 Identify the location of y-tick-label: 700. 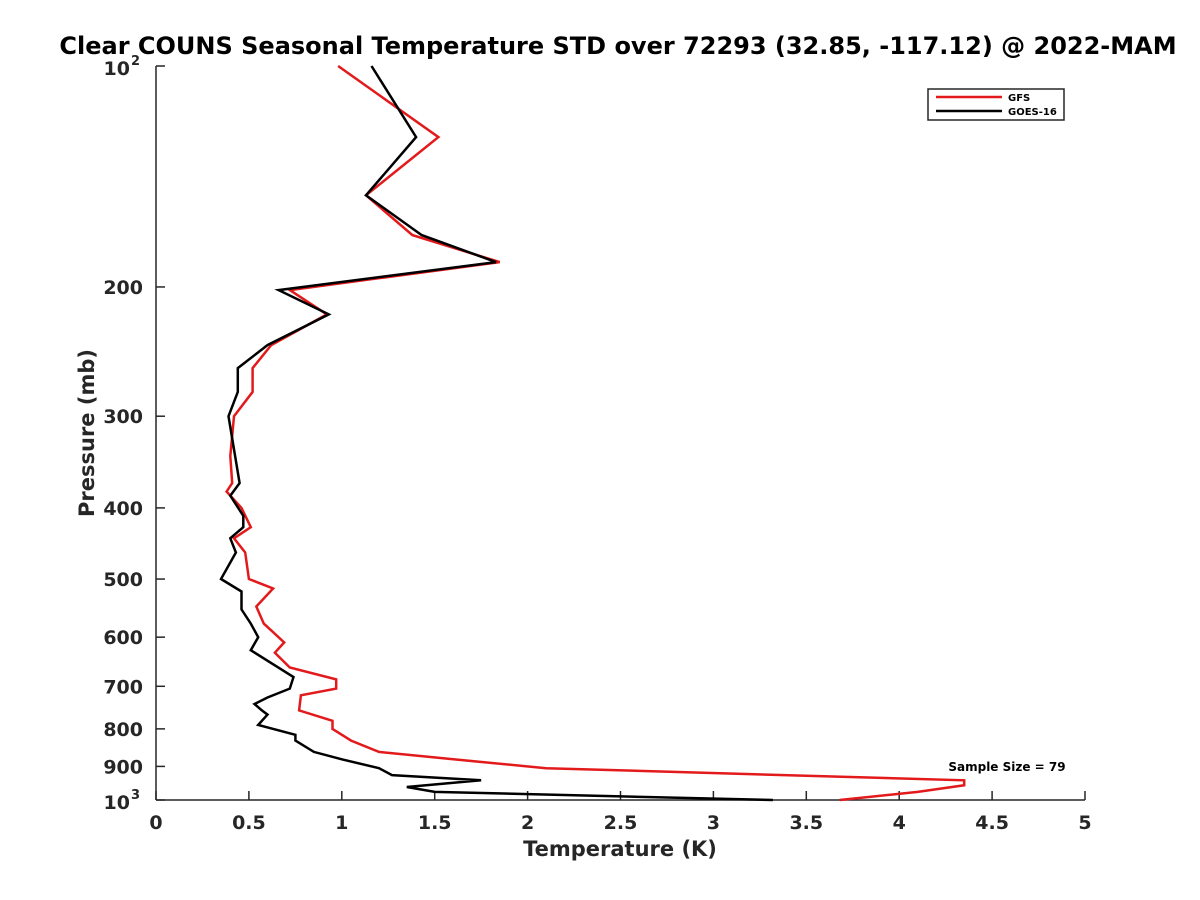
(123, 687).